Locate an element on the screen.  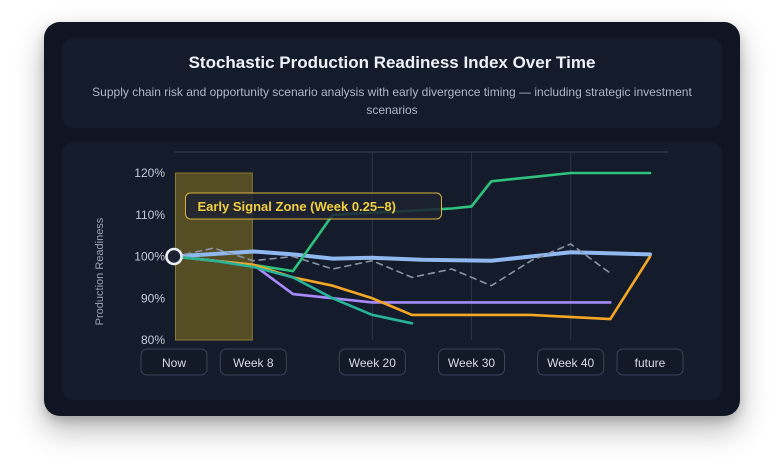
series-line-dashed-scenario is located at coordinates (392, 265).